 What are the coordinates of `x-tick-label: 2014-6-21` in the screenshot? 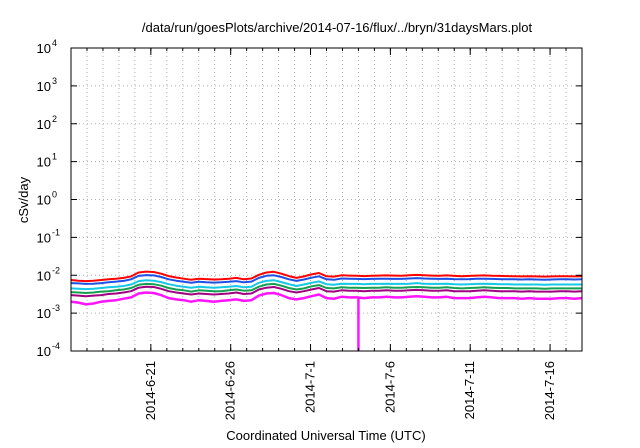 It's located at (150, 390).